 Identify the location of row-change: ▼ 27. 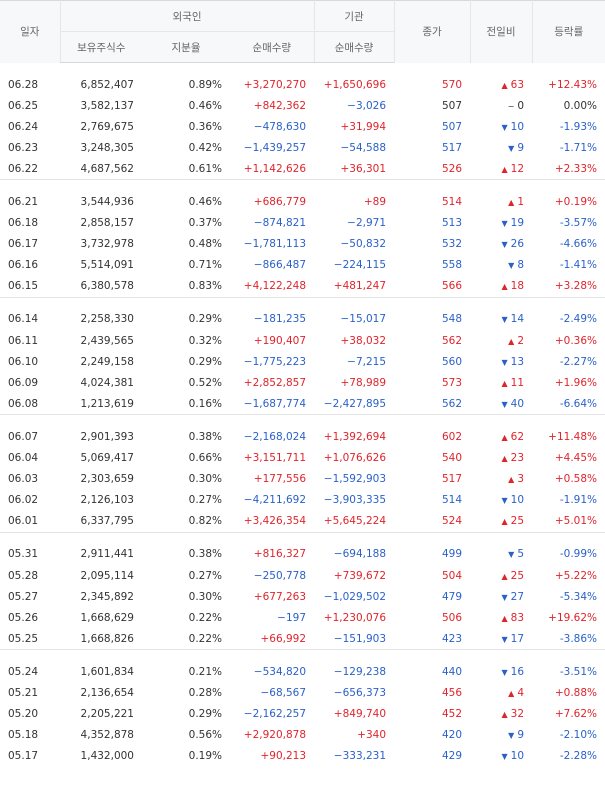
(501, 596).